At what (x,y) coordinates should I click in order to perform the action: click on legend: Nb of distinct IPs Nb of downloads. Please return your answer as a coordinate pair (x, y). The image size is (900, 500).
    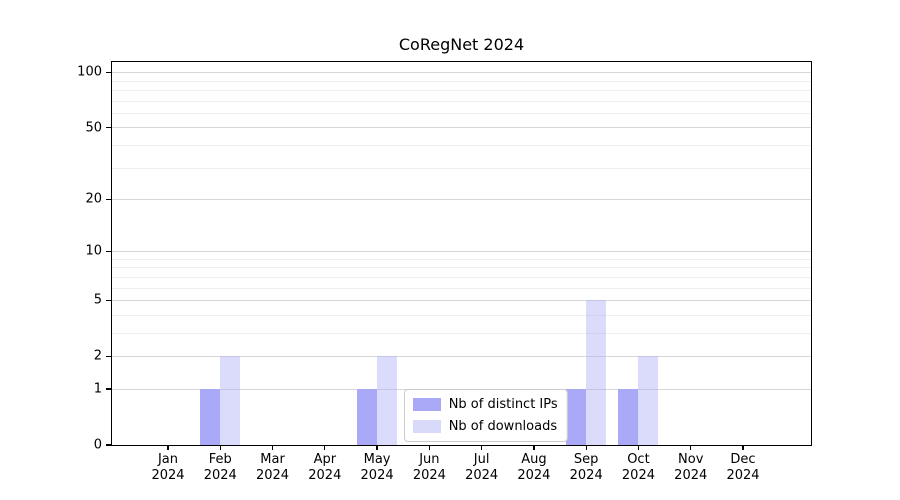
    Looking at the image, I should click on (485, 415).